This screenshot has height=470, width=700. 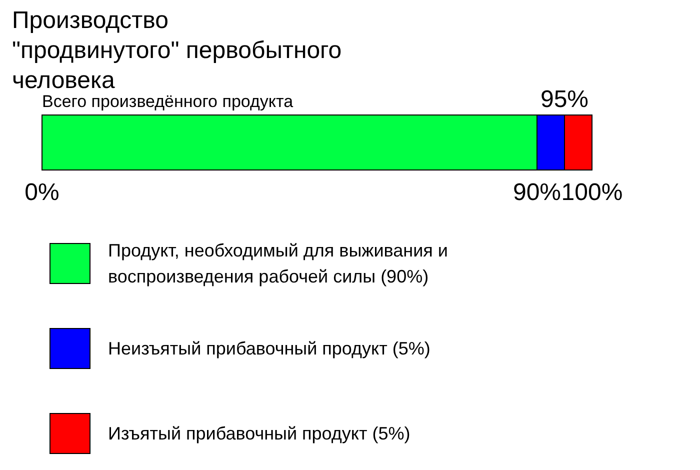 What do you see at coordinates (42, 192) in the screenshot?
I see `x-tick-label: 0%` at bounding box center [42, 192].